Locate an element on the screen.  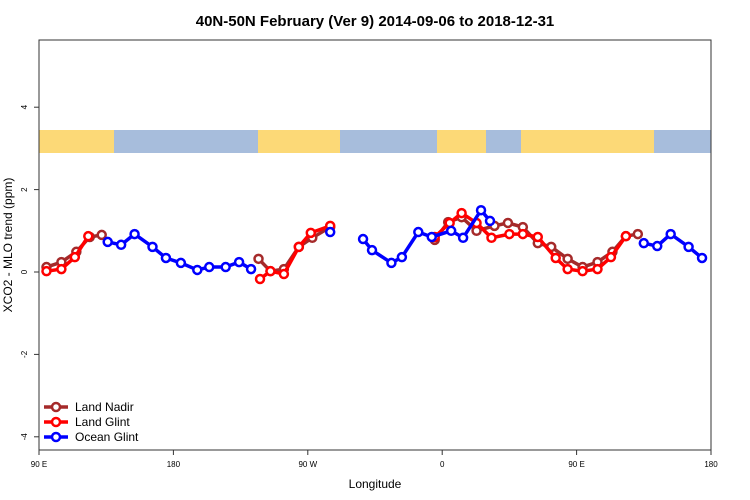
land-ocean-strip is located at coordinates (375, 141).